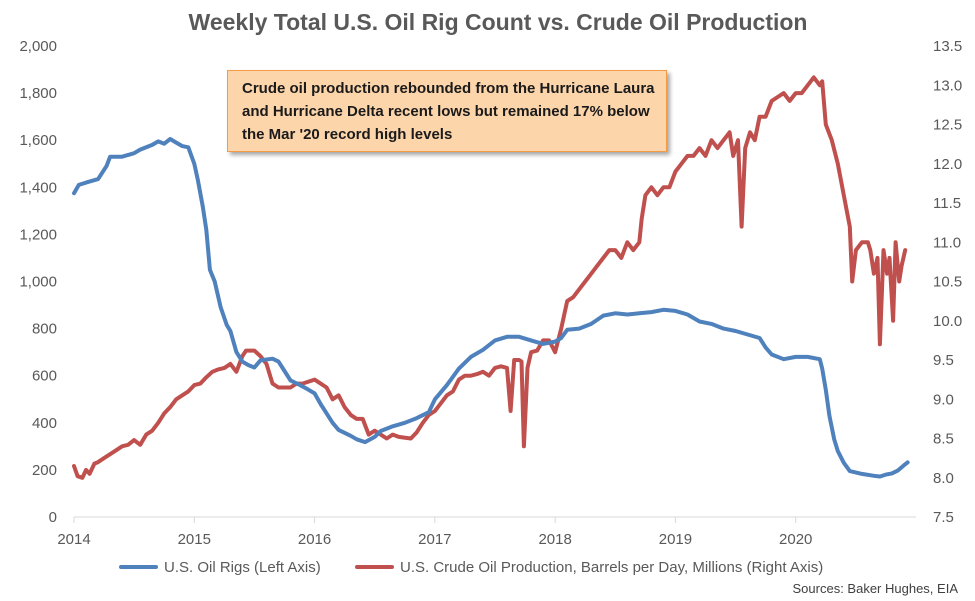 The image size is (975, 601). What do you see at coordinates (38, 93) in the screenshot?
I see `y-left-tick-label: 1,800` at bounding box center [38, 93].